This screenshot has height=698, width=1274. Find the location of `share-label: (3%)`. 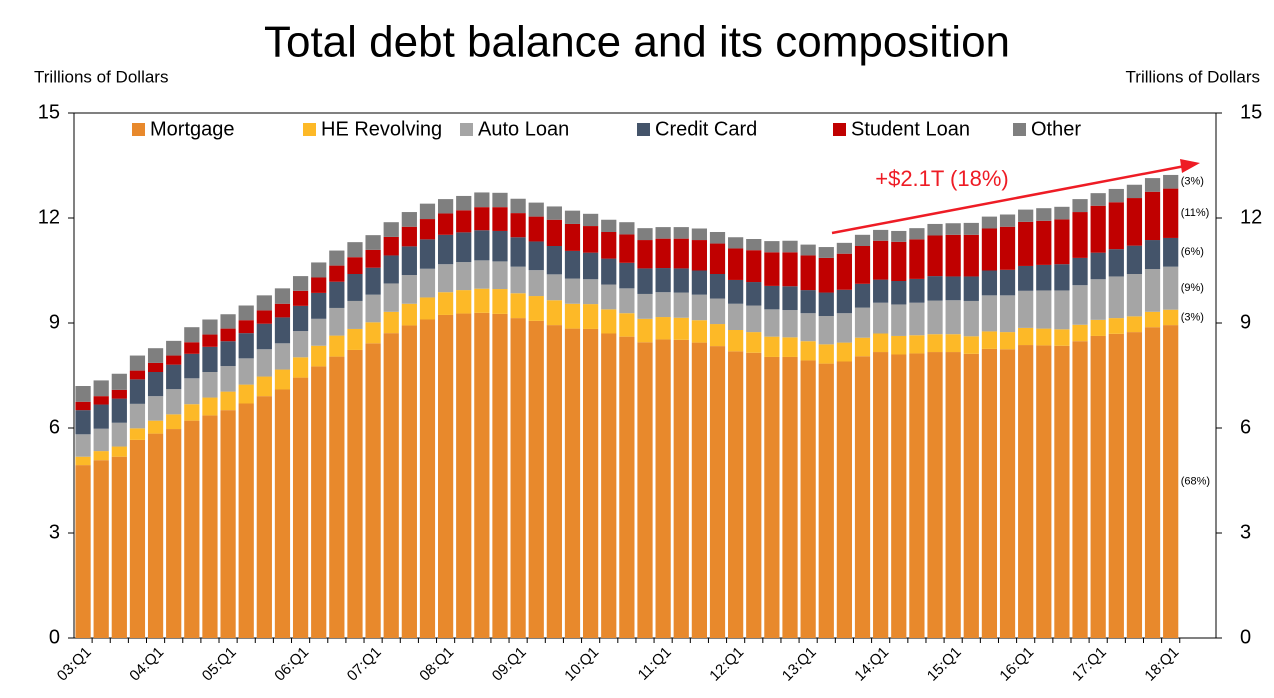

share-label: (3%) is located at coordinates (1192, 317).